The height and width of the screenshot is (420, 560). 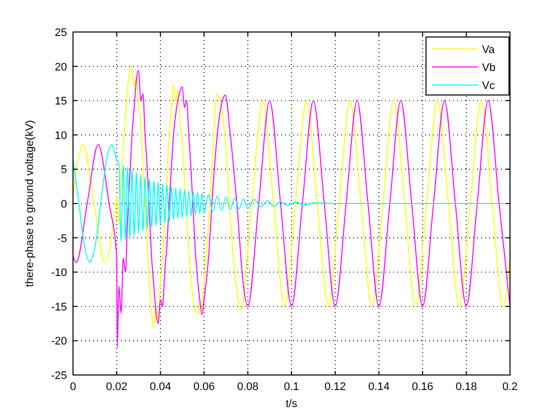 I want to click on y-tick-label: 0, so click(x=63, y=204).